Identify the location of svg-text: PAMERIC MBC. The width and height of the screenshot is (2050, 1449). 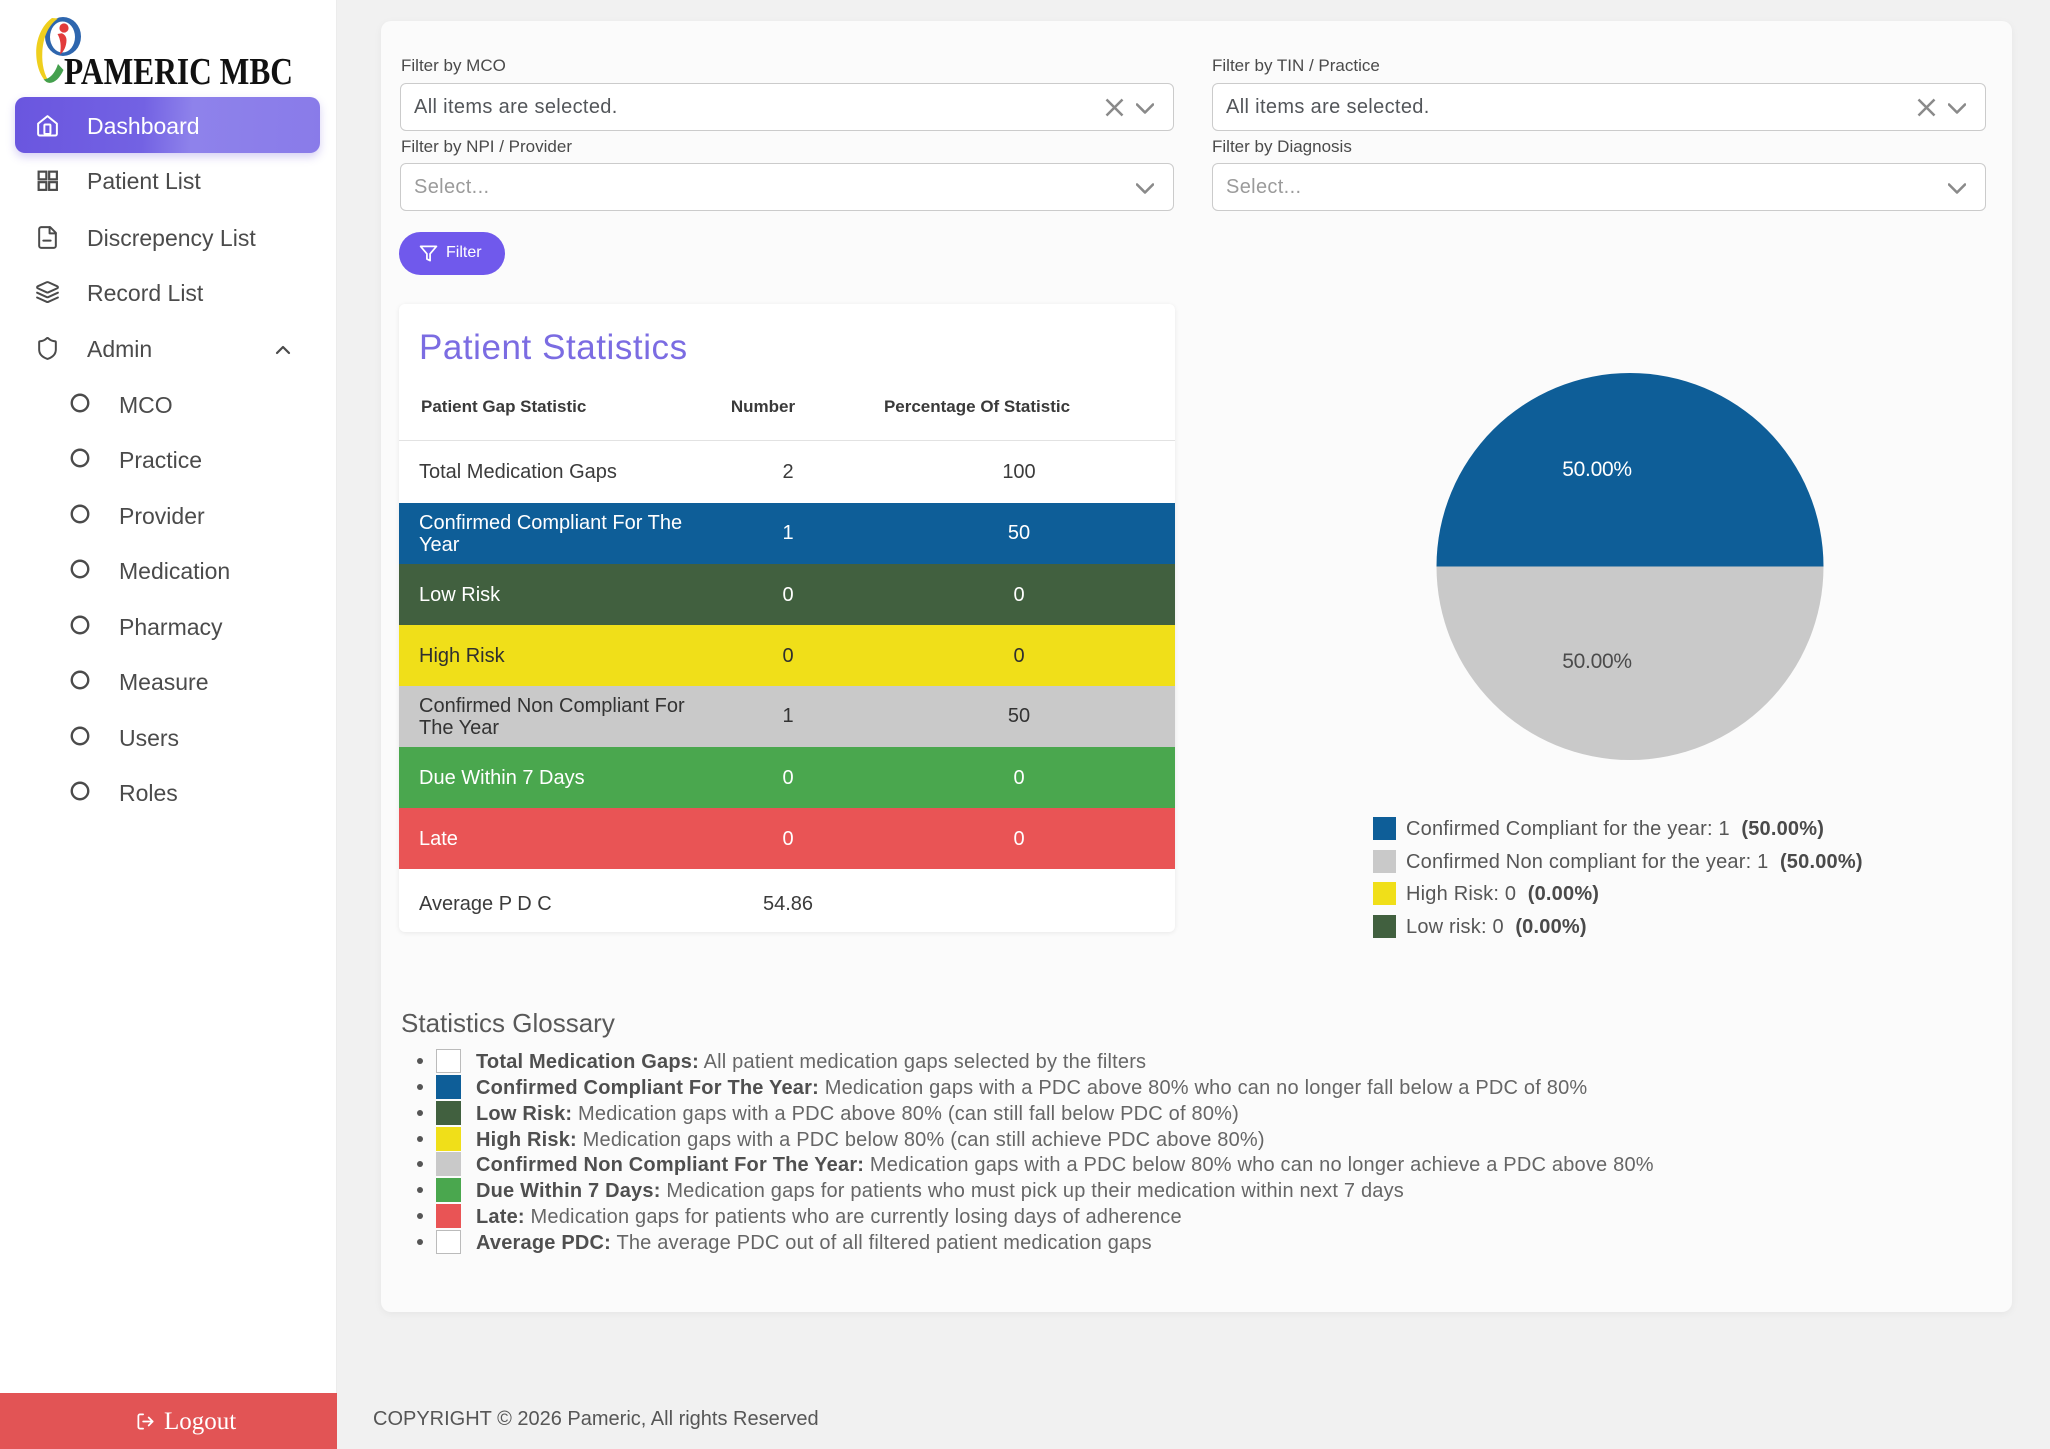
(178, 71).